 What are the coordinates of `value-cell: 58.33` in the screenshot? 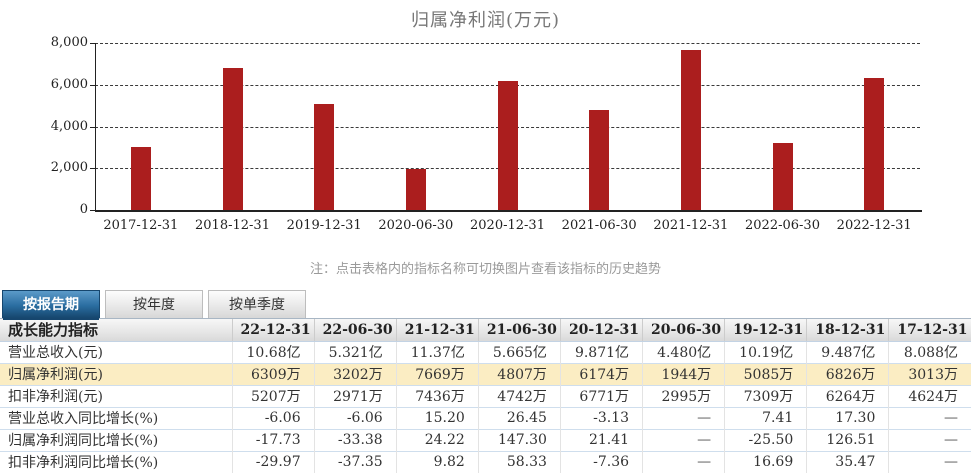 It's located at (519, 461).